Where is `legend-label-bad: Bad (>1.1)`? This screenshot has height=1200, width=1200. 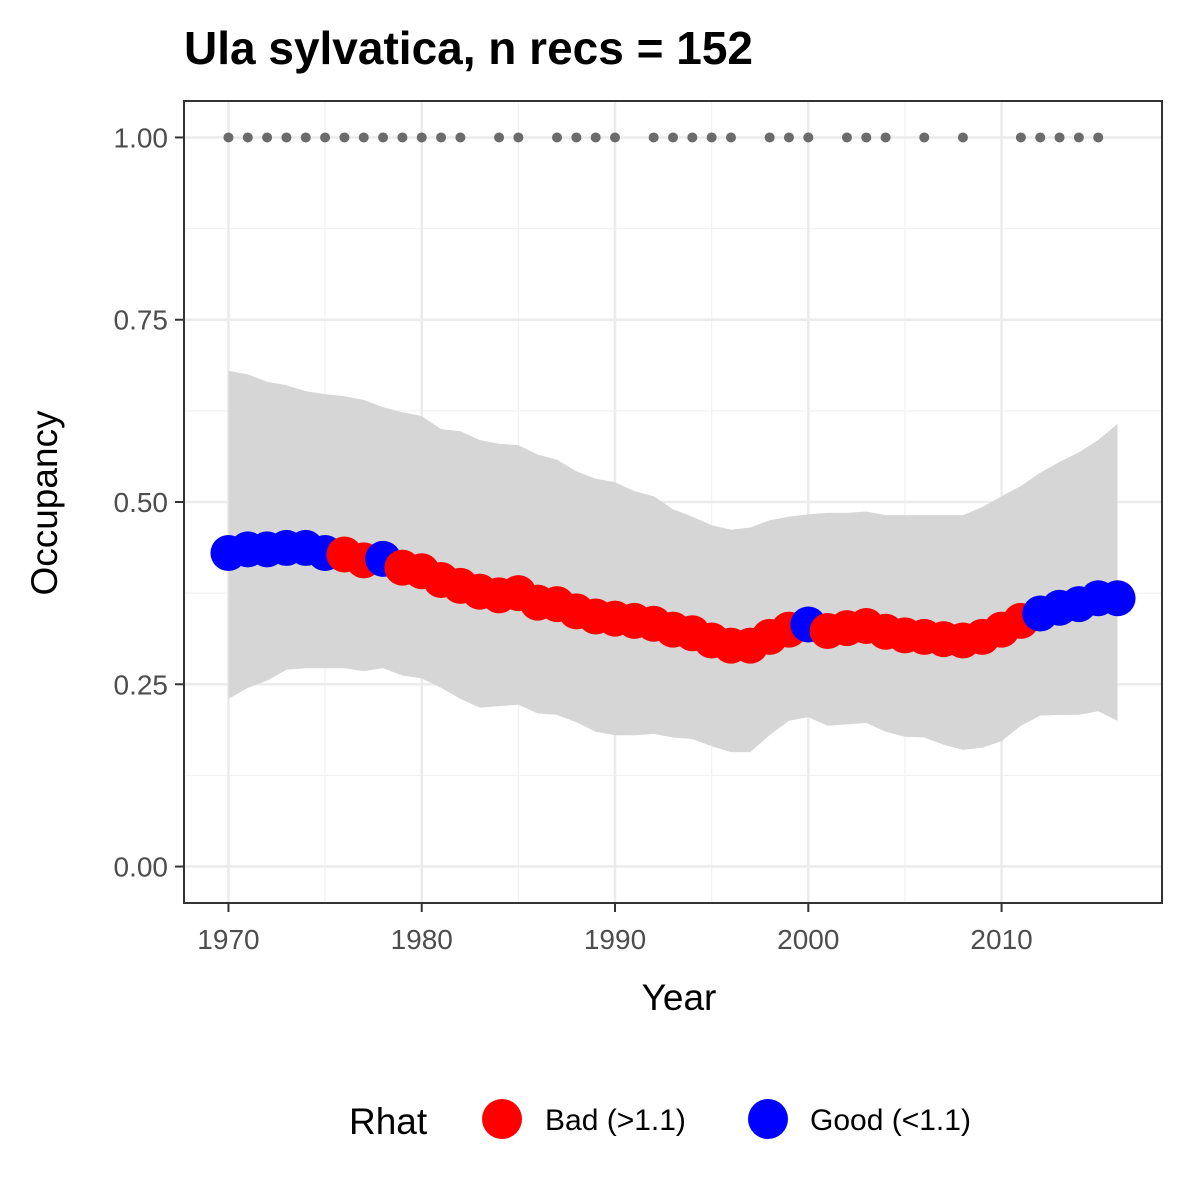 legend-label-bad: Bad (>1.1) is located at coordinates (615, 1120).